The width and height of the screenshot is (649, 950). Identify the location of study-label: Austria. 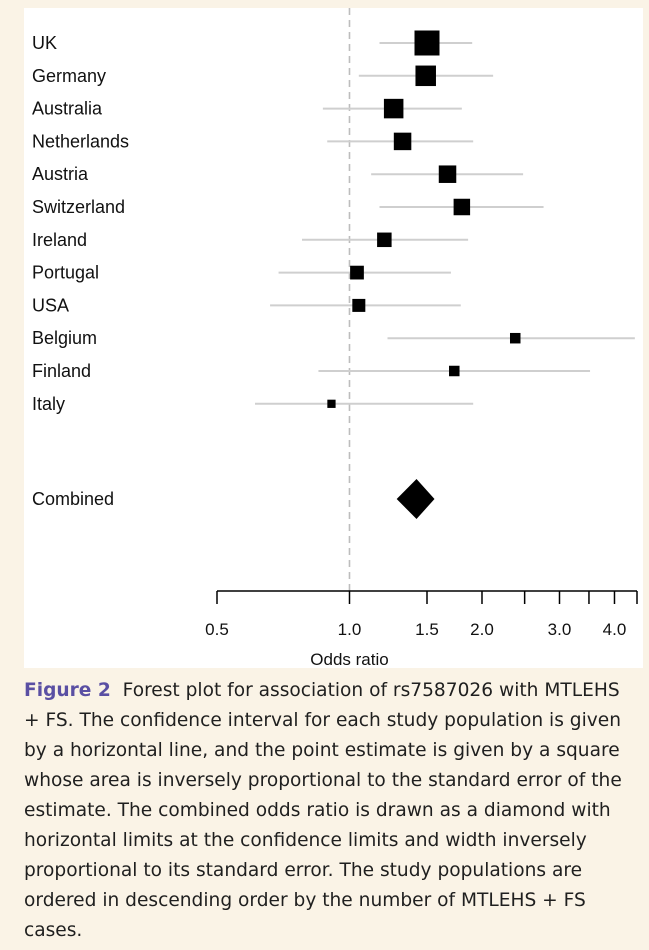
(60, 174).